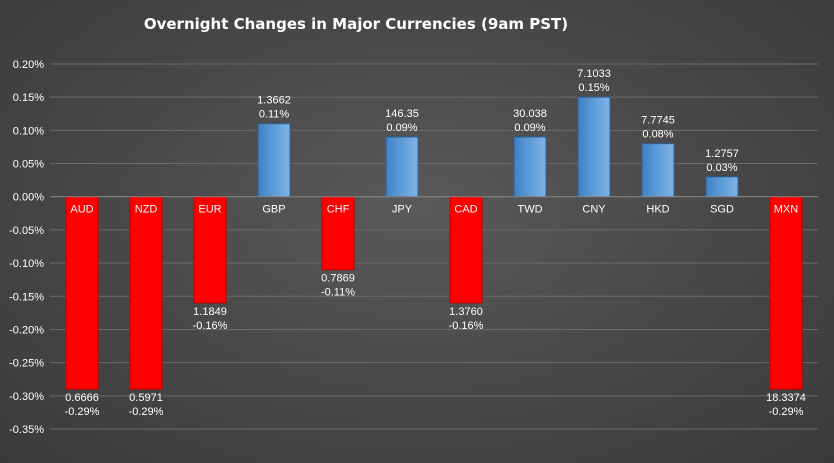 Image resolution: width=834 pixels, height=463 pixels. Describe the element at coordinates (402, 210) in the screenshot. I see `category-label: JPY` at that location.